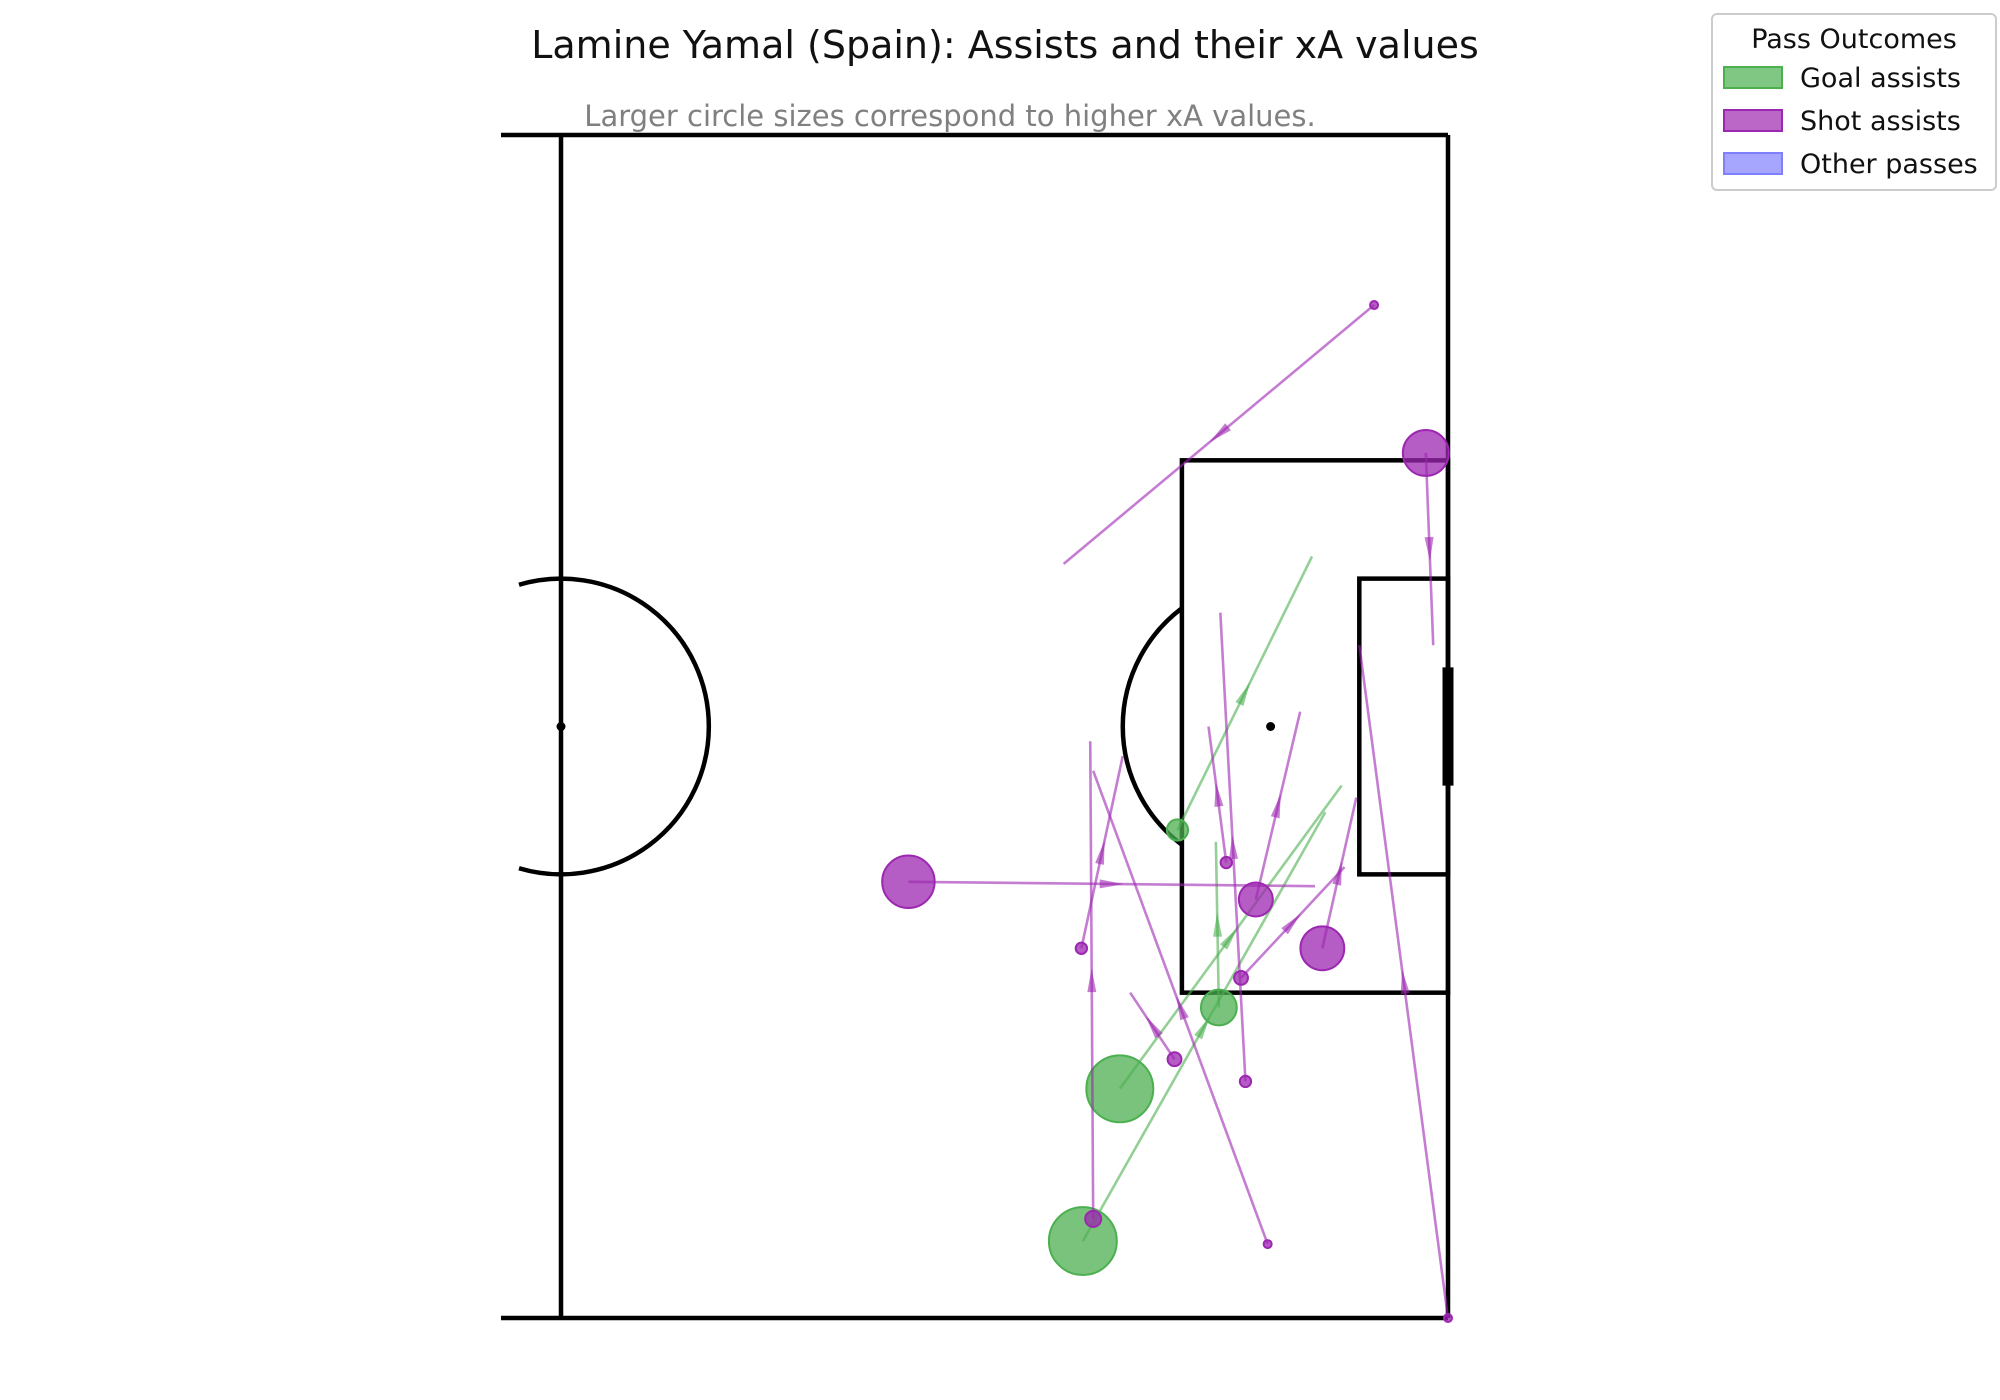 The height and width of the screenshot is (1400, 2000). Describe the element at coordinates (1271, 726) in the screenshot. I see `penalty-spot` at that location.